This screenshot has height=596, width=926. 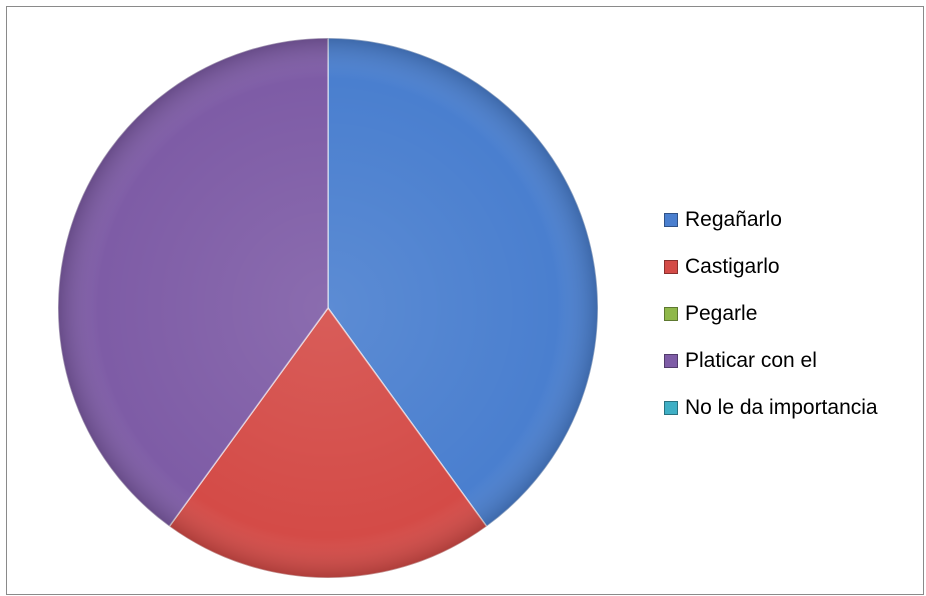 I want to click on legend-label: Castigarlo, so click(x=732, y=266).